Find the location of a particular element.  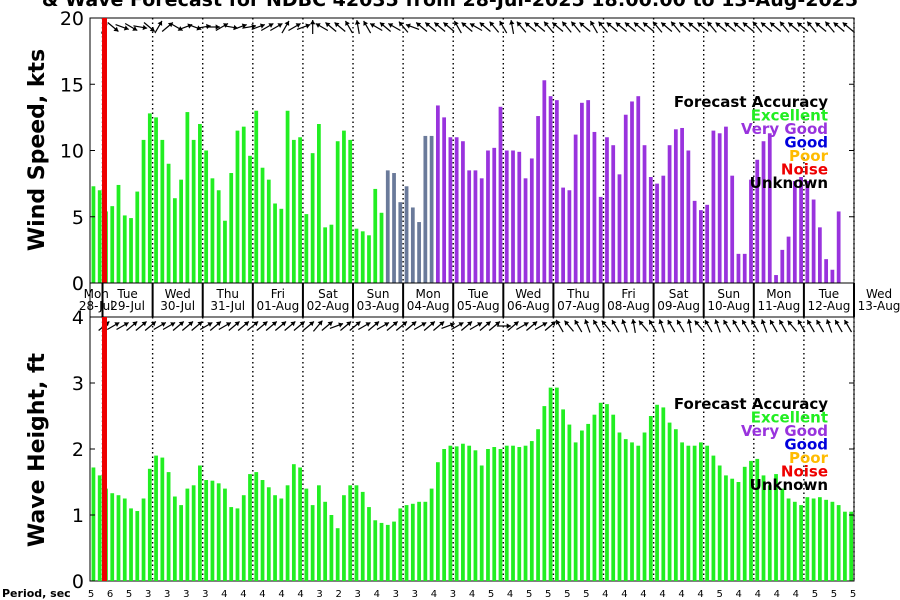

day-of-week: Sat is located at coordinates (328, 294).